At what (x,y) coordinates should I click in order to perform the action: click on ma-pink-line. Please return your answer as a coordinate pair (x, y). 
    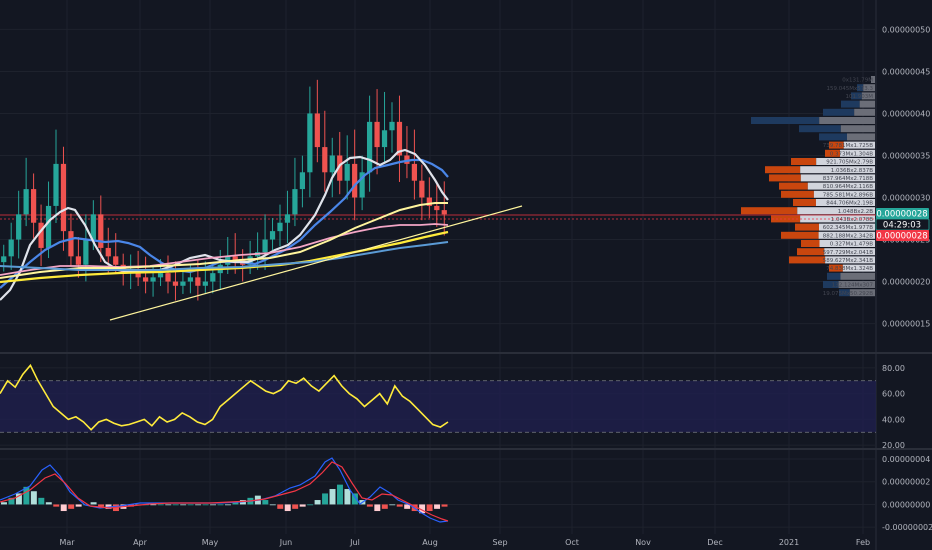
    Looking at the image, I should click on (224, 249).